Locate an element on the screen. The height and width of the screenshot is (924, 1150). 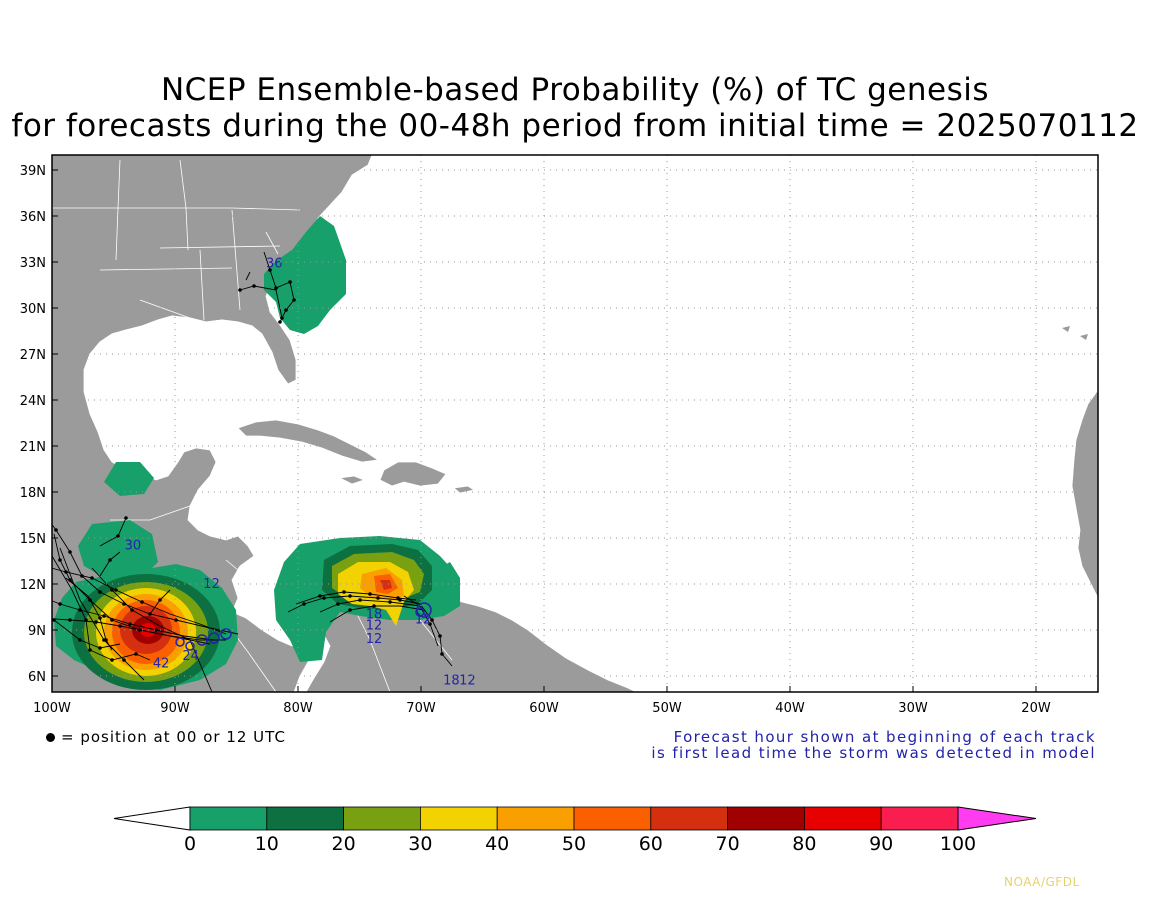
prob-region-gulf-mexico is located at coordinates (129, 479).